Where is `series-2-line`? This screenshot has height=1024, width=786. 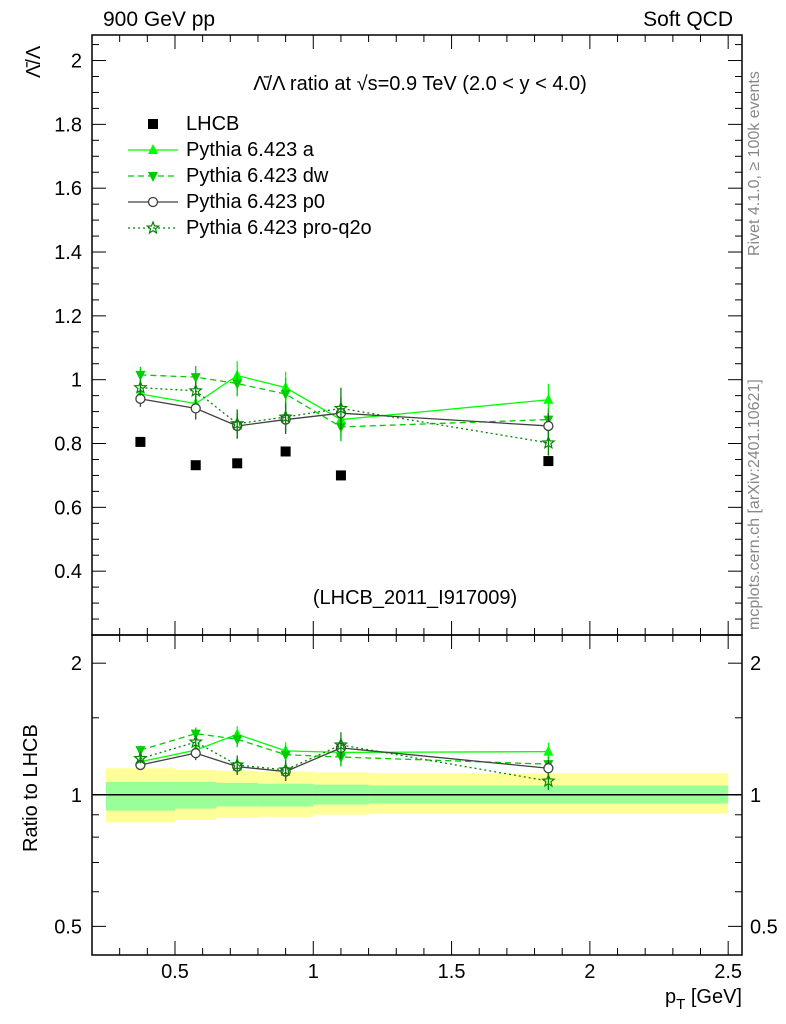
series-2-line is located at coordinates (344, 412).